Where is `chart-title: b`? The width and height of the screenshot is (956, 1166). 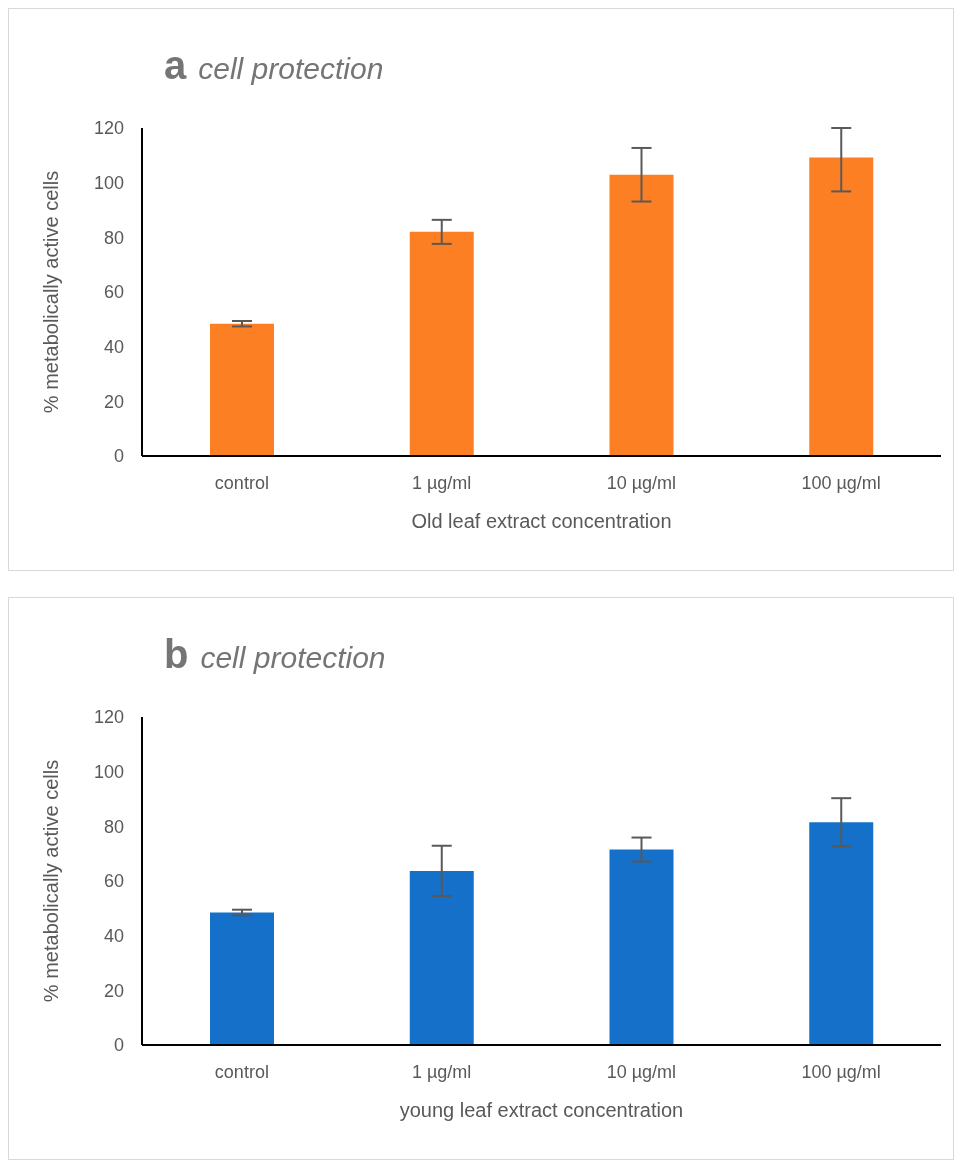
chart-title: b is located at coordinates (176, 654).